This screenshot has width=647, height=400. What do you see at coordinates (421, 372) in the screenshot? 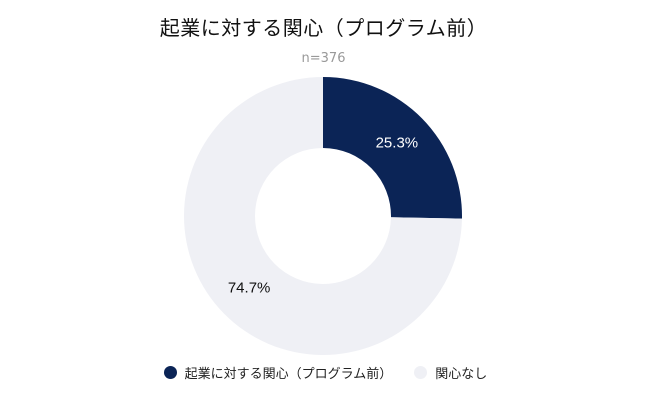
I see `legend-swatch-no-interest` at bounding box center [421, 372].